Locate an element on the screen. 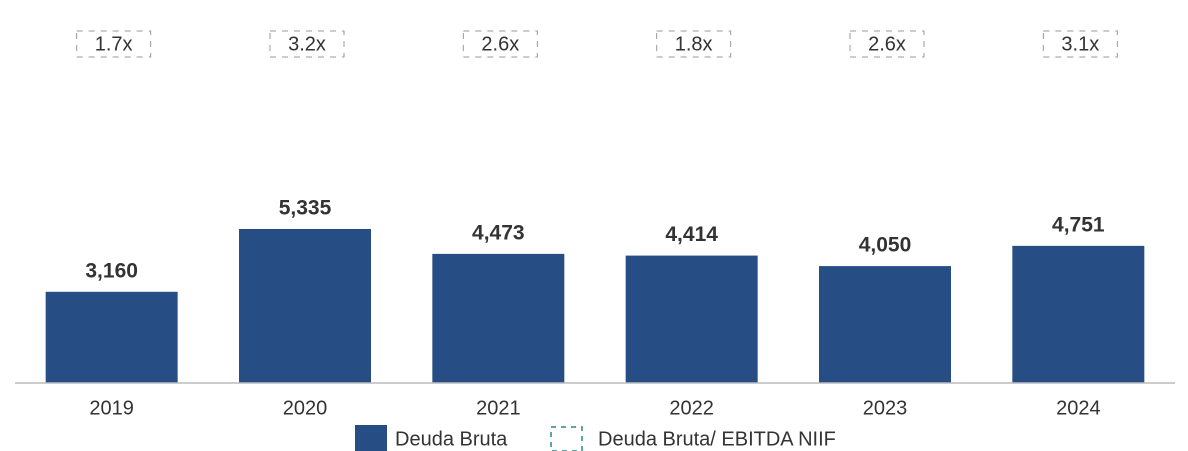 The image size is (1188, 451). x-tick-label: 2023 is located at coordinates (885, 408).